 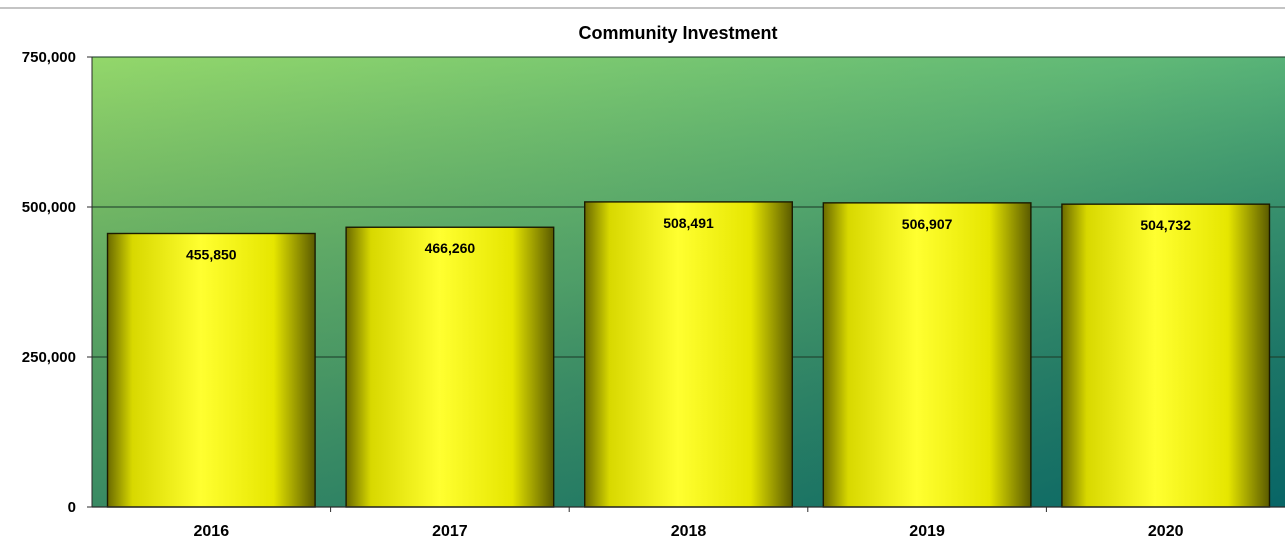 I want to click on bar-value-label: 508,491, so click(x=688, y=223).